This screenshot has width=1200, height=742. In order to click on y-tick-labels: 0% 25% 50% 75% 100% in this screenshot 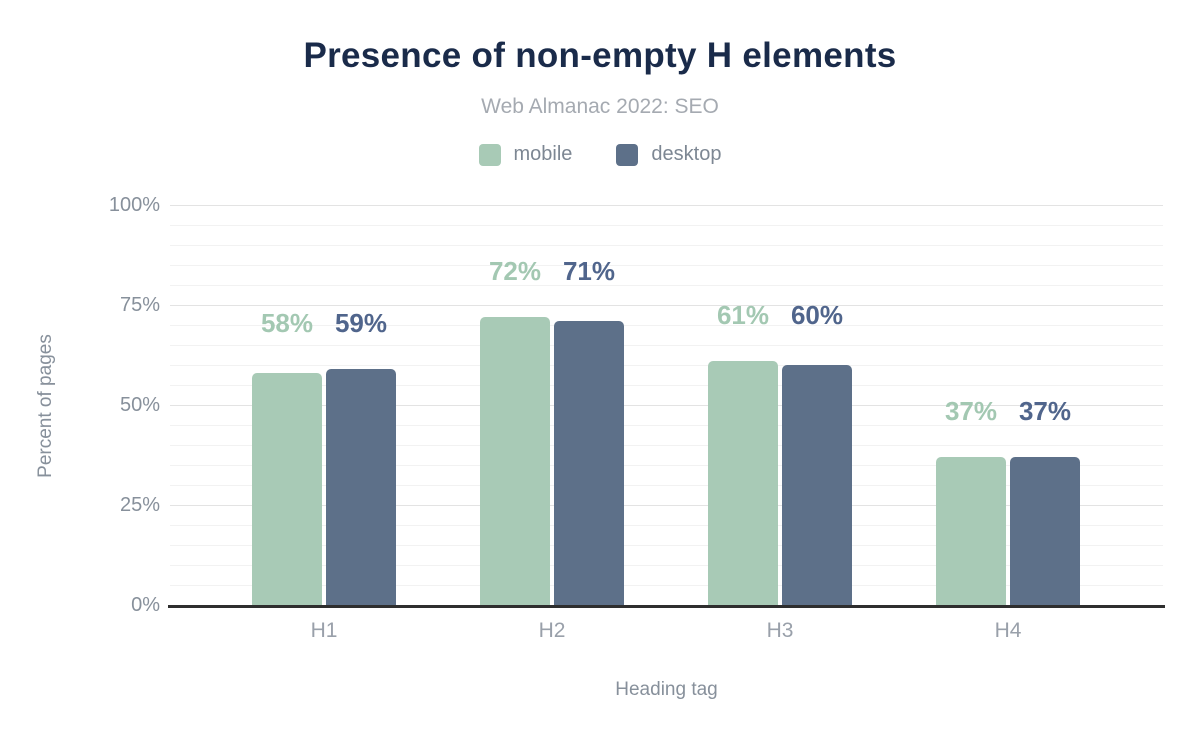, I will do `click(80, 405)`.